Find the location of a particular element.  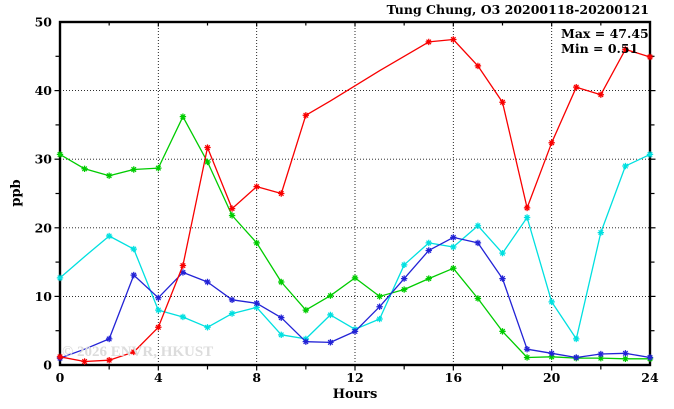

y-tick-label: 10 is located at coordinates (44, 296).